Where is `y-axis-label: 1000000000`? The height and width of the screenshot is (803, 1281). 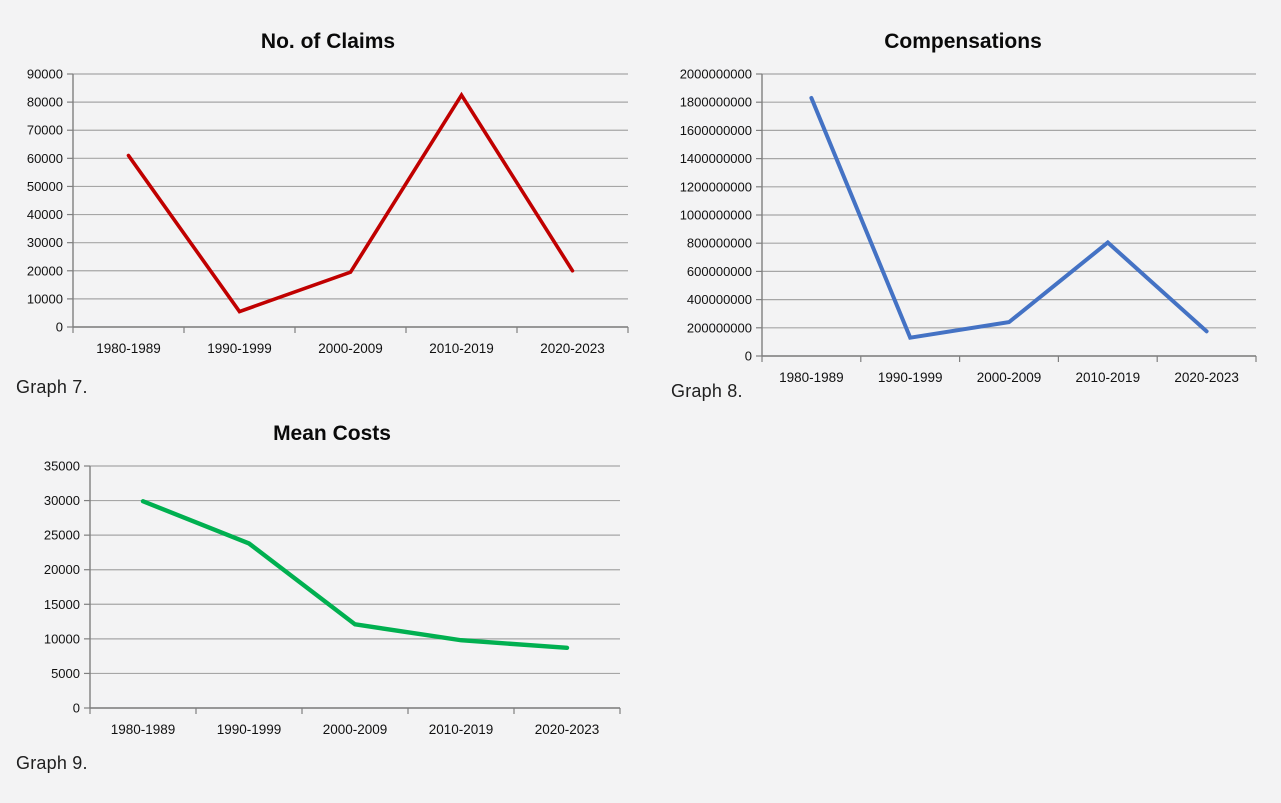
y-axis-label: 1000000000 is located at coordinates (716, 215).